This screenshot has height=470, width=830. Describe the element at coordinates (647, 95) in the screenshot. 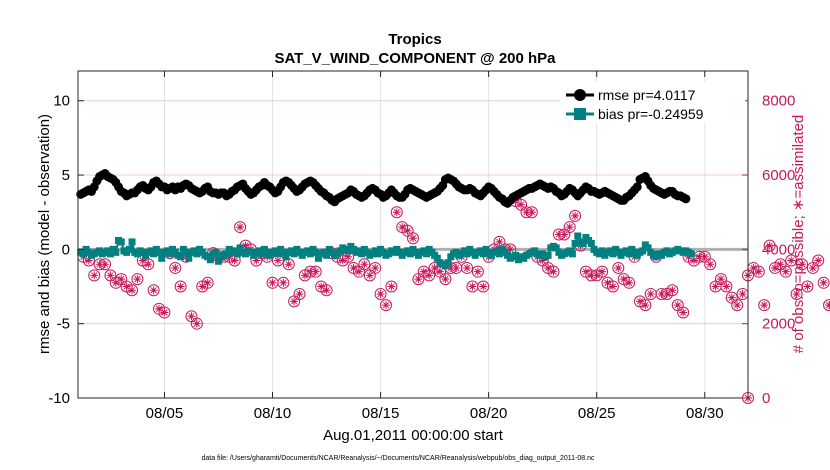

I see `legend-rmse-text: rmse pr=4.0117` at that location.